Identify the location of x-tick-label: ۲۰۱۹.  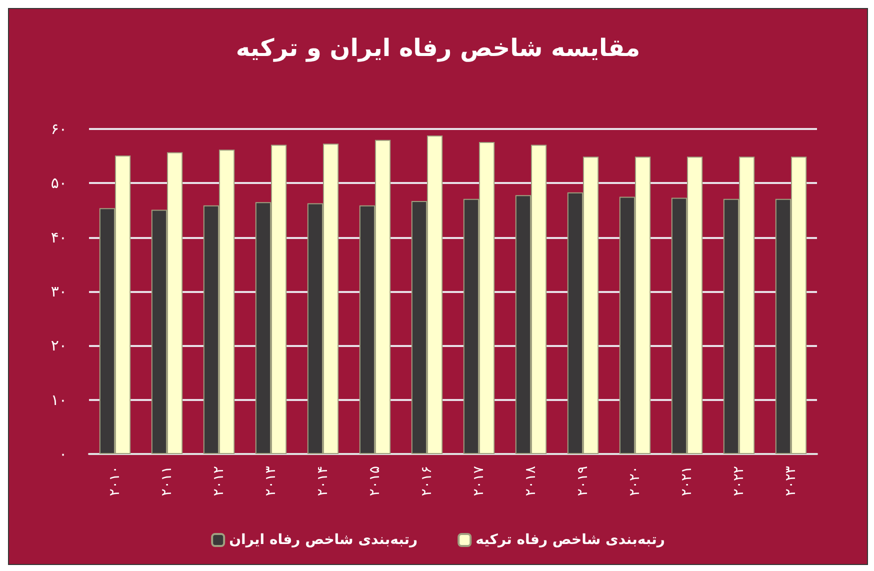
(583, 481).